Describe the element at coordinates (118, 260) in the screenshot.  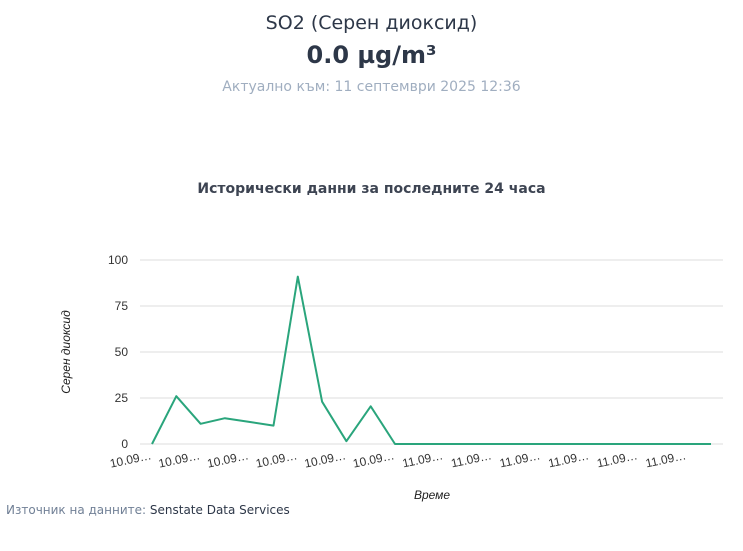
I see `y-tick-label: 100` at that location.